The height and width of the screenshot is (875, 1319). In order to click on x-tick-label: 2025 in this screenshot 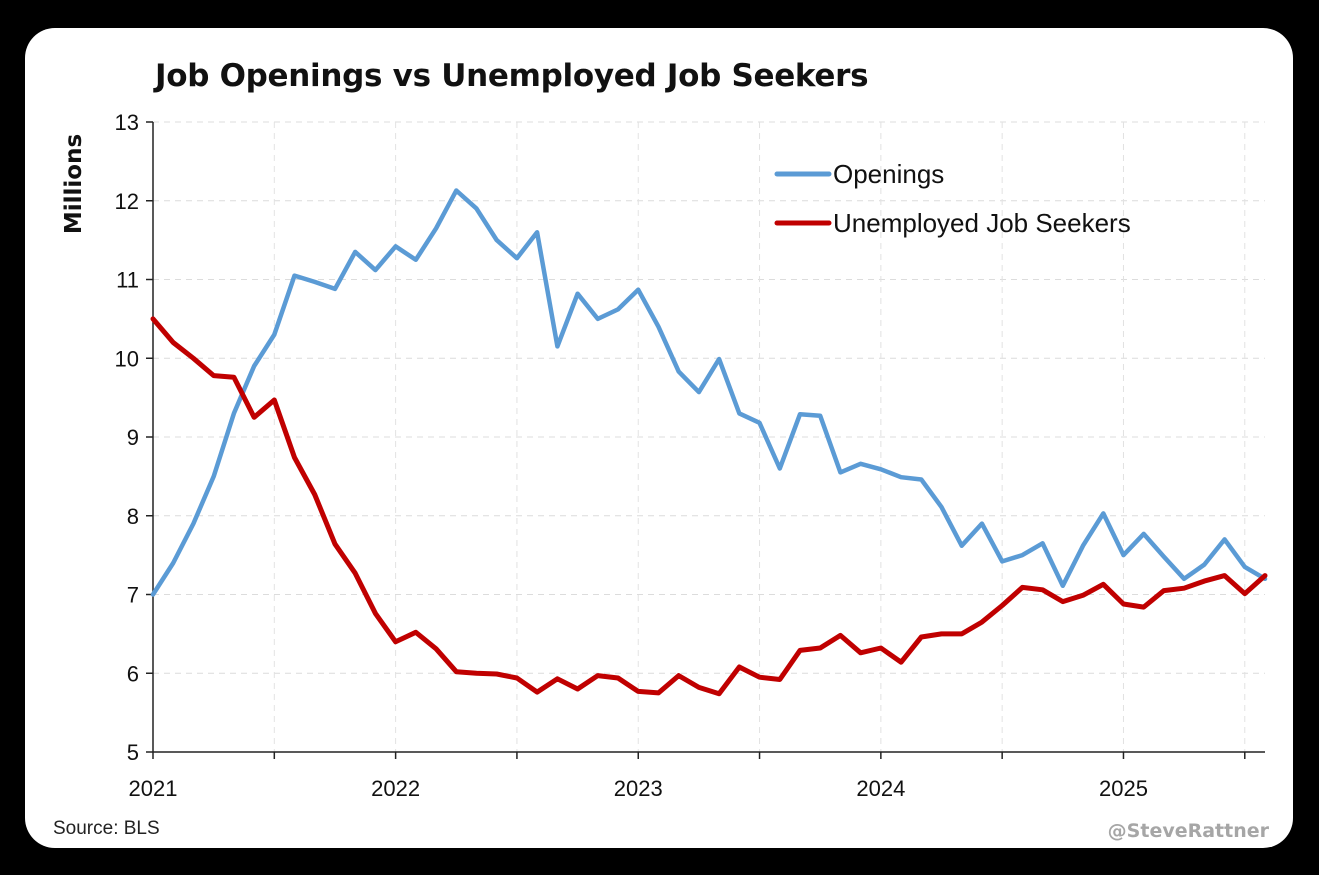, I will do `click(1123, 788)`.